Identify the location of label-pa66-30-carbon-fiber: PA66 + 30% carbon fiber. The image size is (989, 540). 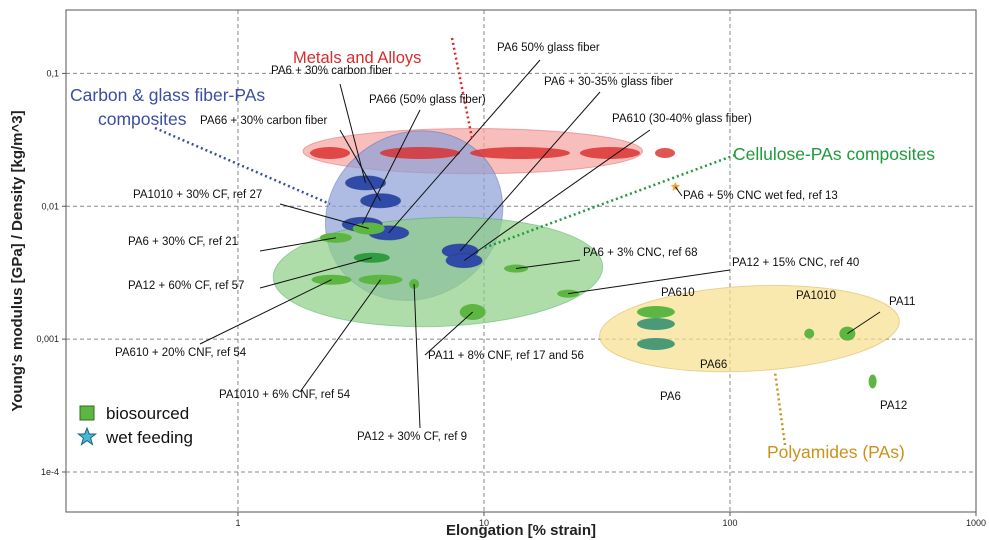
(263, 121).